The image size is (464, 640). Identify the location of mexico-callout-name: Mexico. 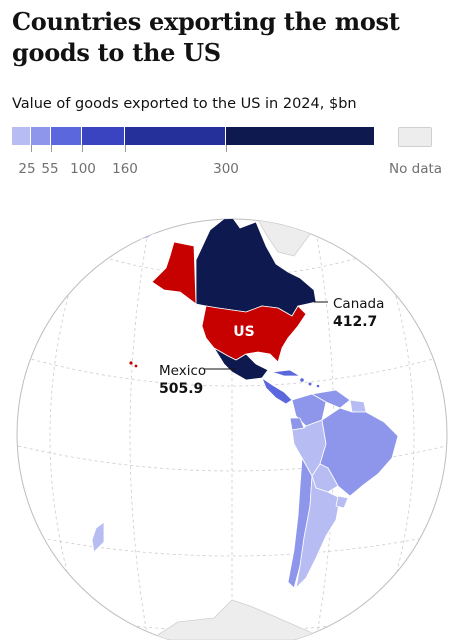
(183, 371).